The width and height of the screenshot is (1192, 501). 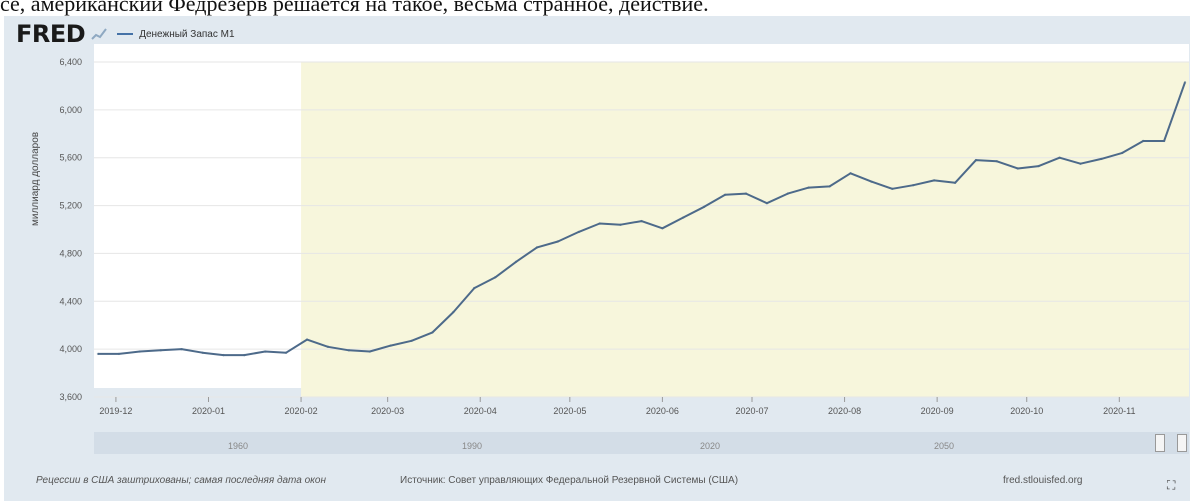 What do you see at coordinates (35, 178) in the screenshot?
I see `y-axis-label: миллиард долларов` at bounding box center [35, 178].